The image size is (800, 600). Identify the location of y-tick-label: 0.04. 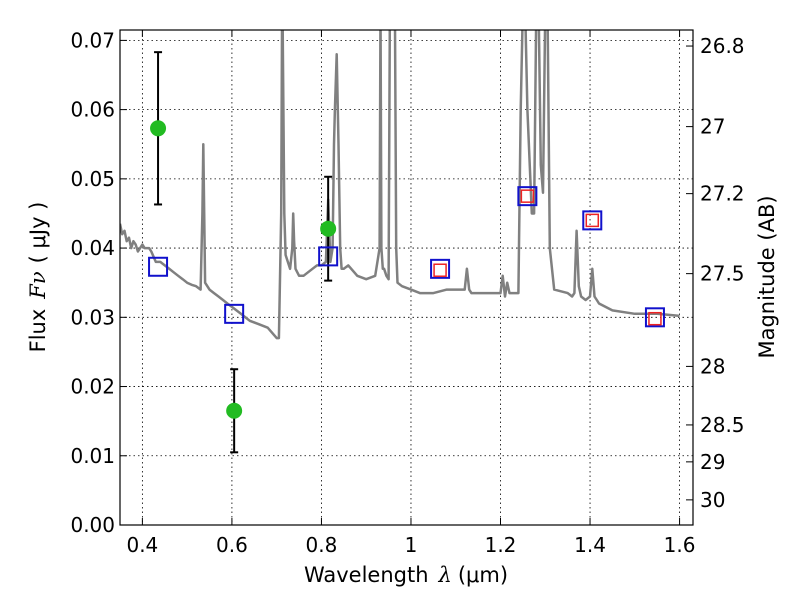
(92, 248).